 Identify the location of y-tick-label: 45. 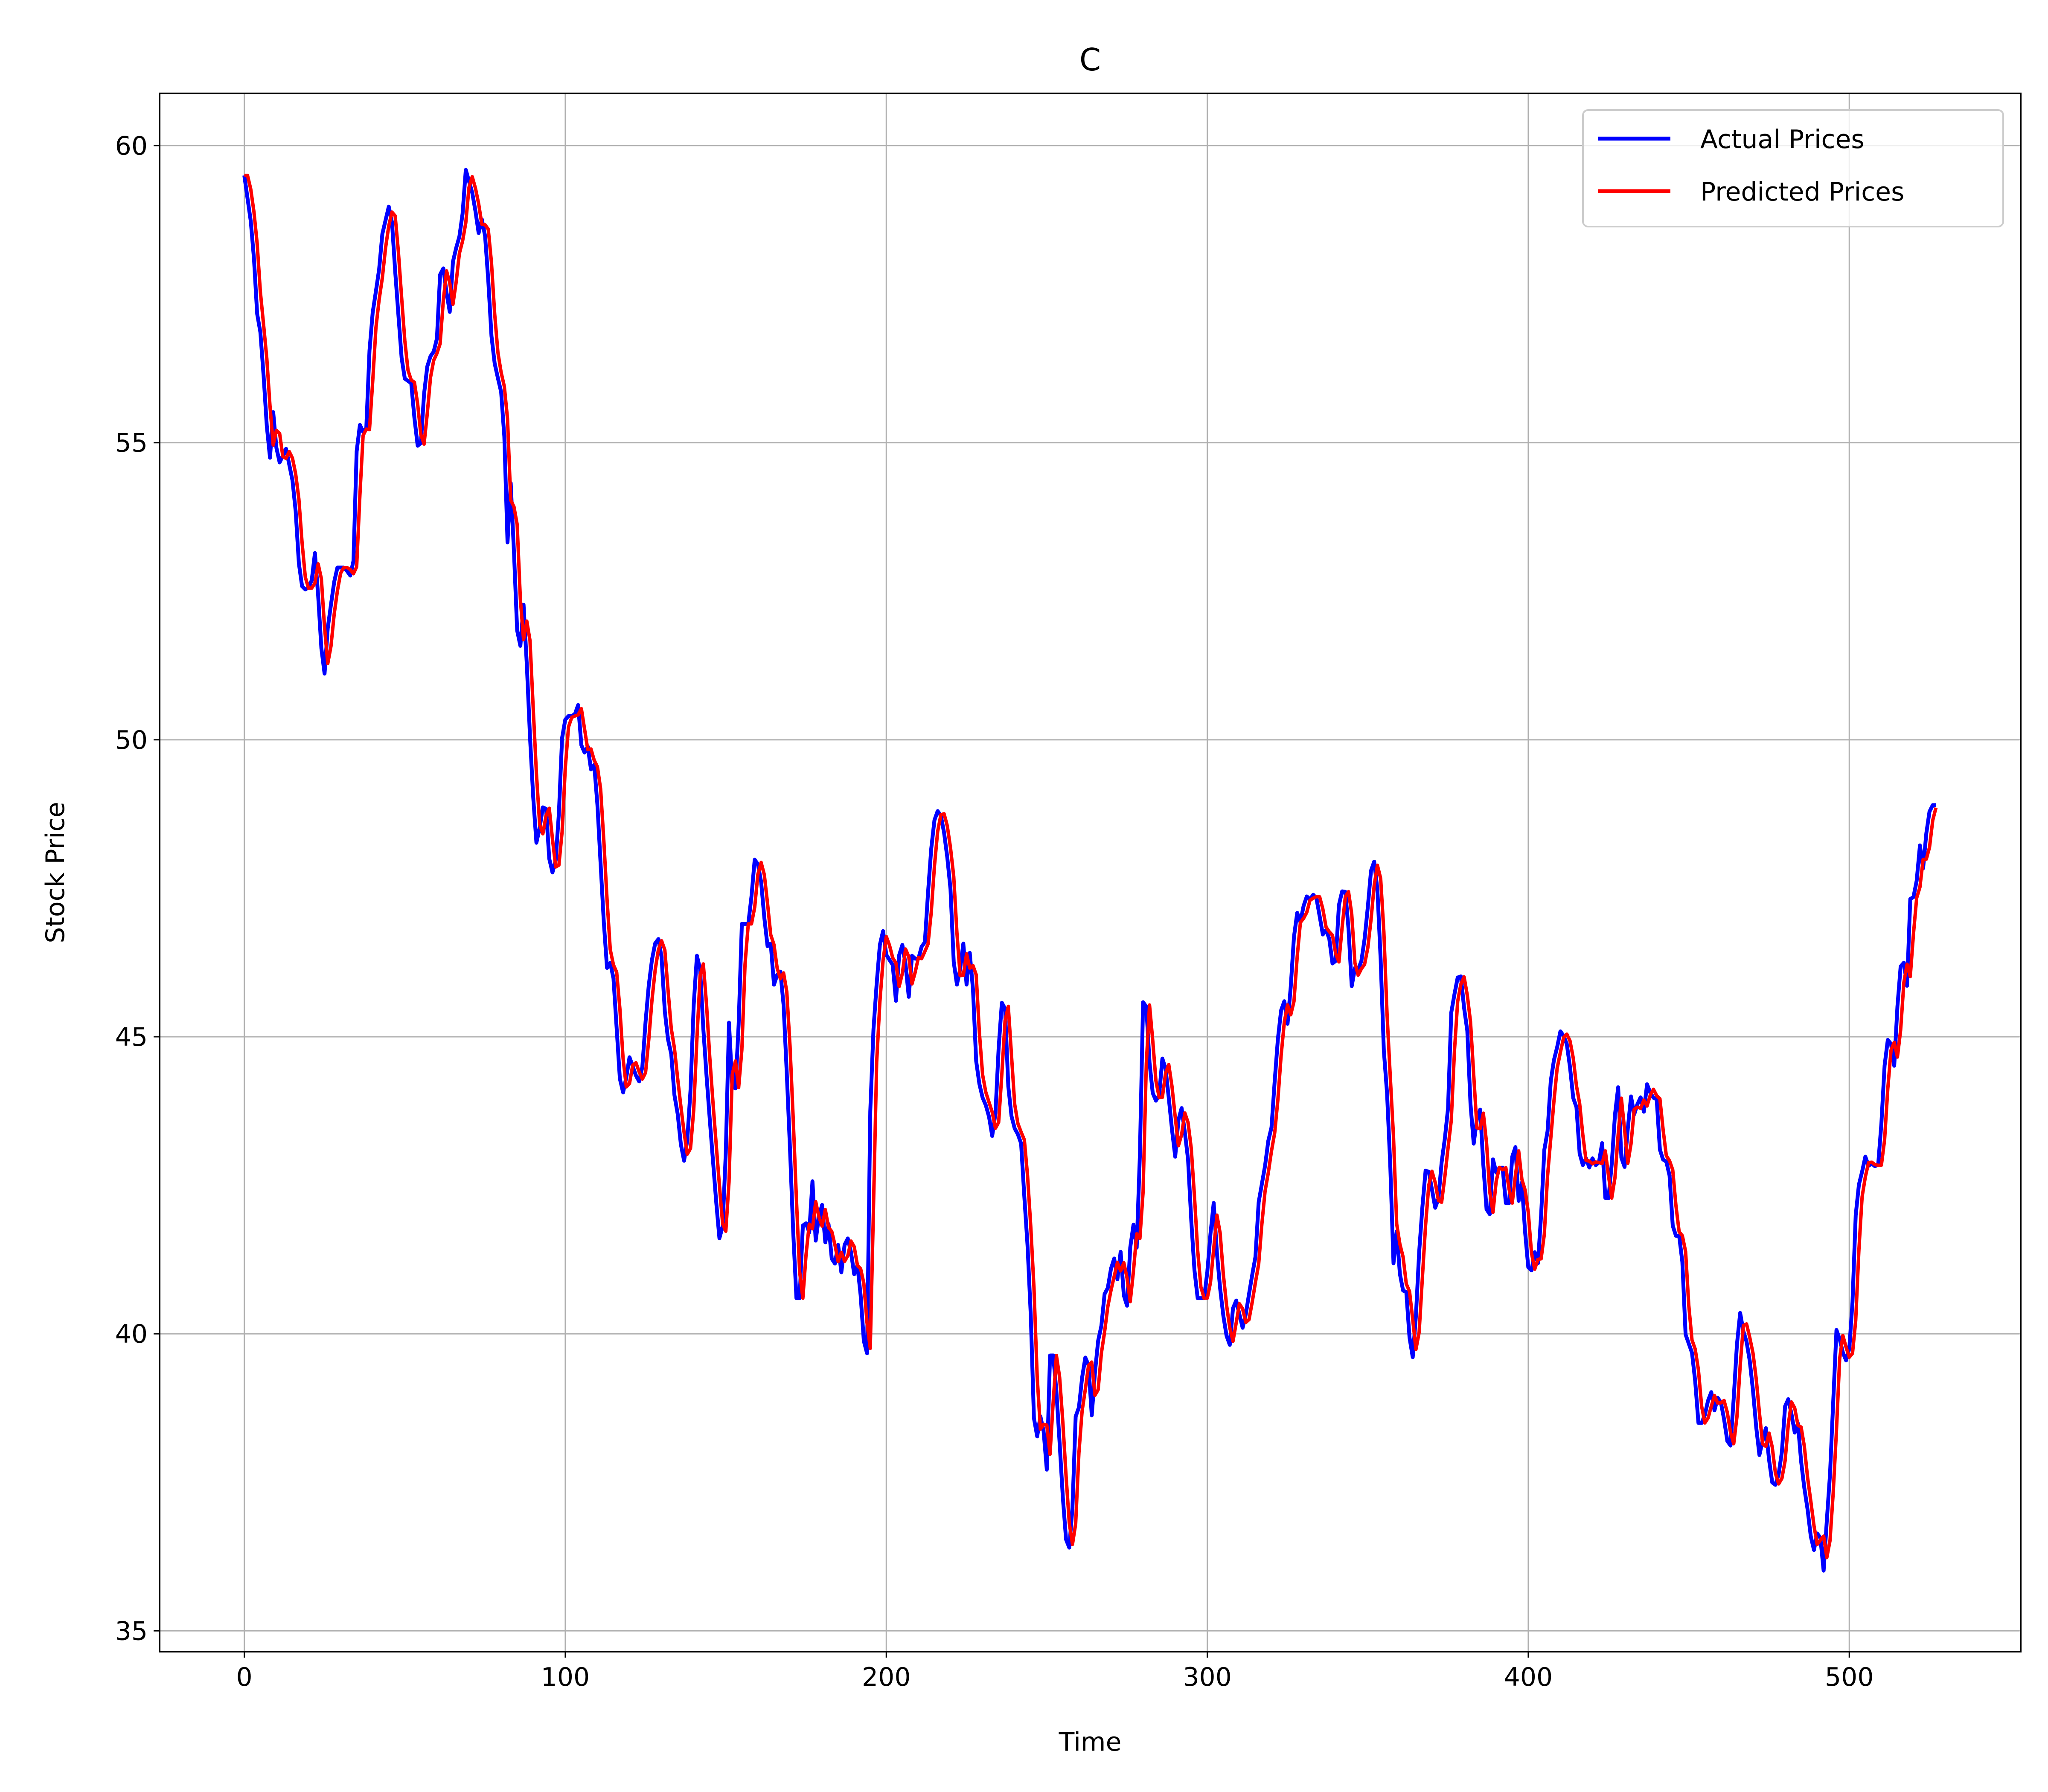
(131, 1037).